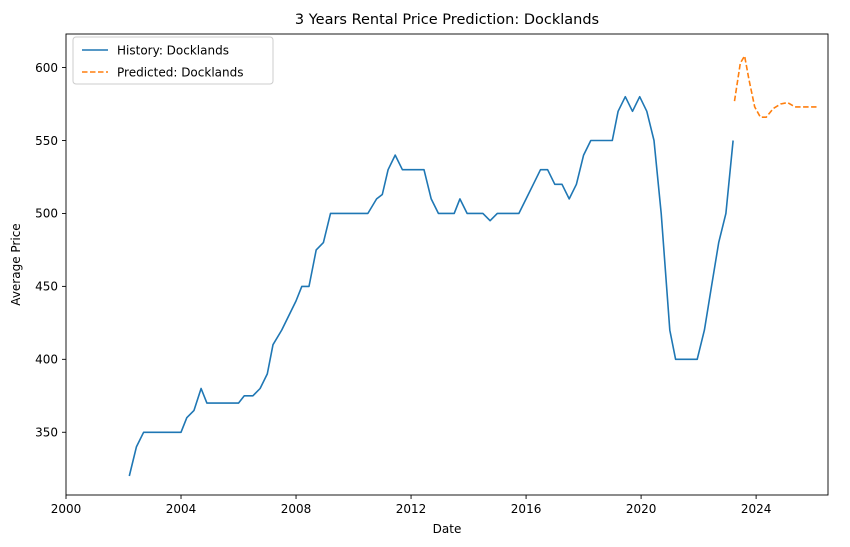  Describe the element at coordinates (46, 360) in the screenshot. I see `y-tick-label: 400` at that location.